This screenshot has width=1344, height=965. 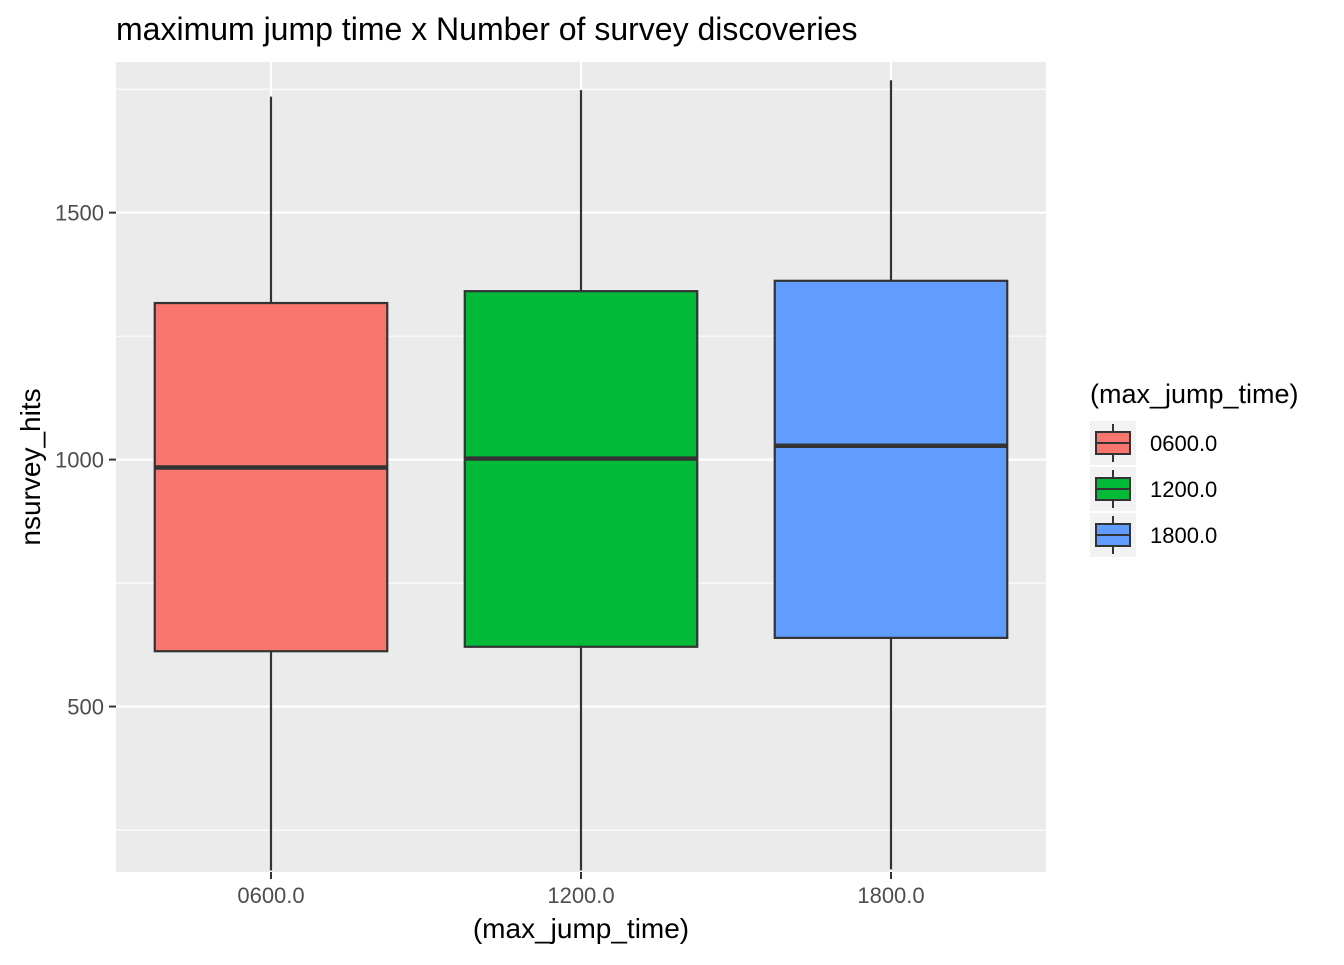 I want to click on x-tick-label: 1800.0, so click(x=890, y=895).